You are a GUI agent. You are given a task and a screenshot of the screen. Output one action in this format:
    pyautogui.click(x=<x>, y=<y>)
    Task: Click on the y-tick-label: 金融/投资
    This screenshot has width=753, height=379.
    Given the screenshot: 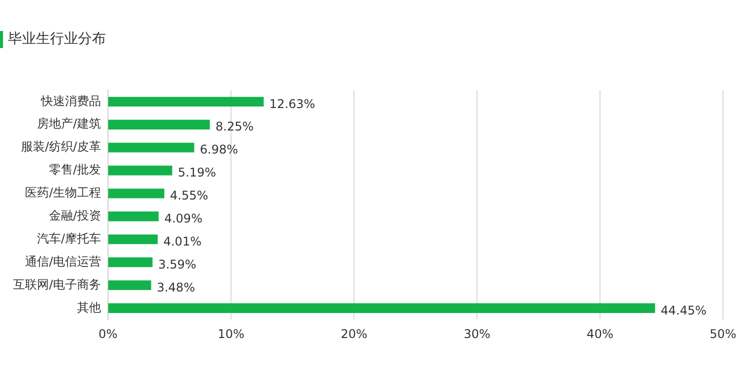 What is the action you would take?
    pyautogui.click(x=75, y=215)
    